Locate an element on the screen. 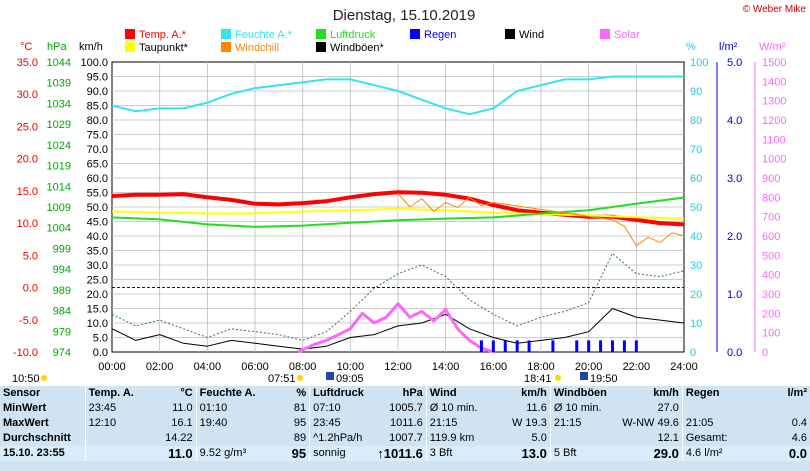 The height and width of the screenshot is (471, 810). kmh-tick-label: 25.0 is located at coordinates (97, 281).